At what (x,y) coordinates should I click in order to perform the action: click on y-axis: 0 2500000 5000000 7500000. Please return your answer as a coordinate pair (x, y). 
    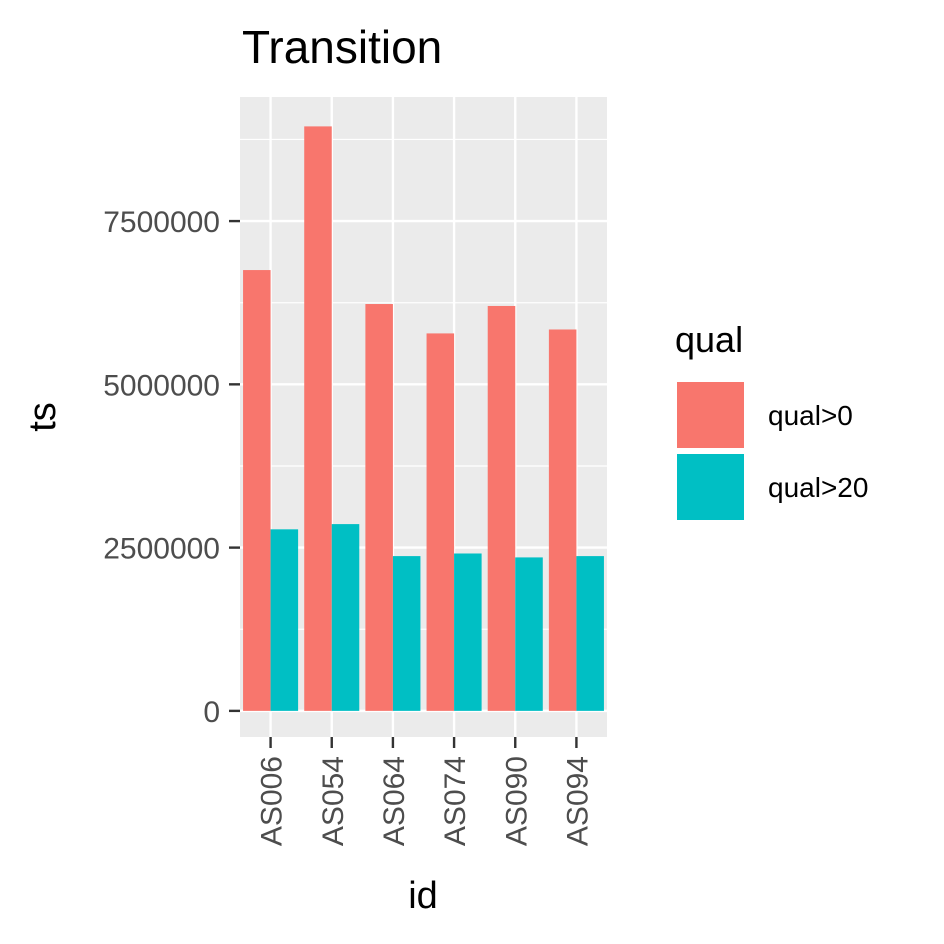
    Looking at the image, I should click on (171, 467).